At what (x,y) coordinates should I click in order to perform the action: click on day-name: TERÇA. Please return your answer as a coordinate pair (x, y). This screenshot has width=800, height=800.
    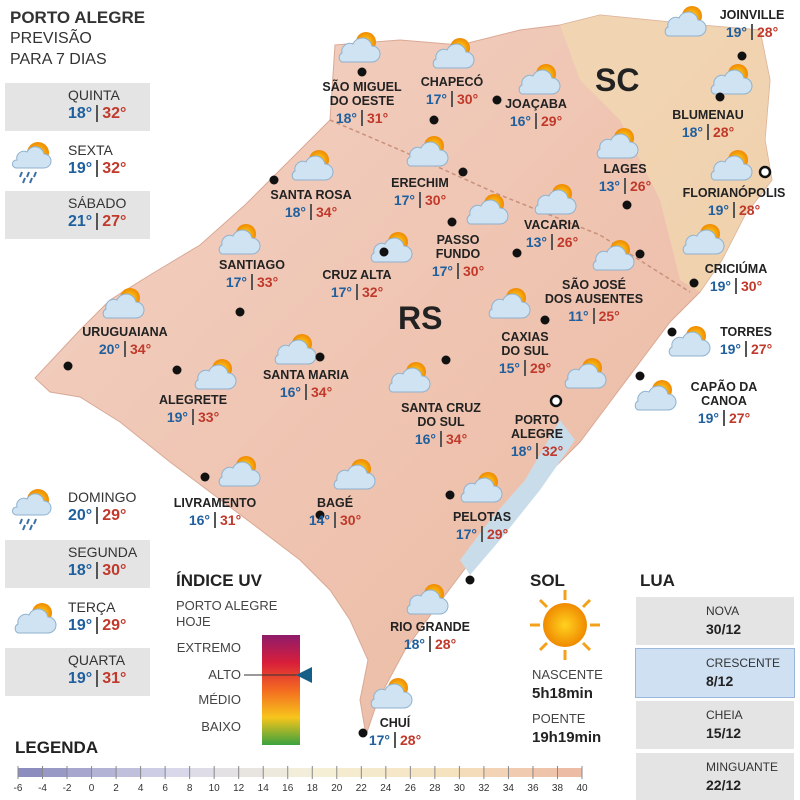
    Looking at the image, I should click on (92, 607).